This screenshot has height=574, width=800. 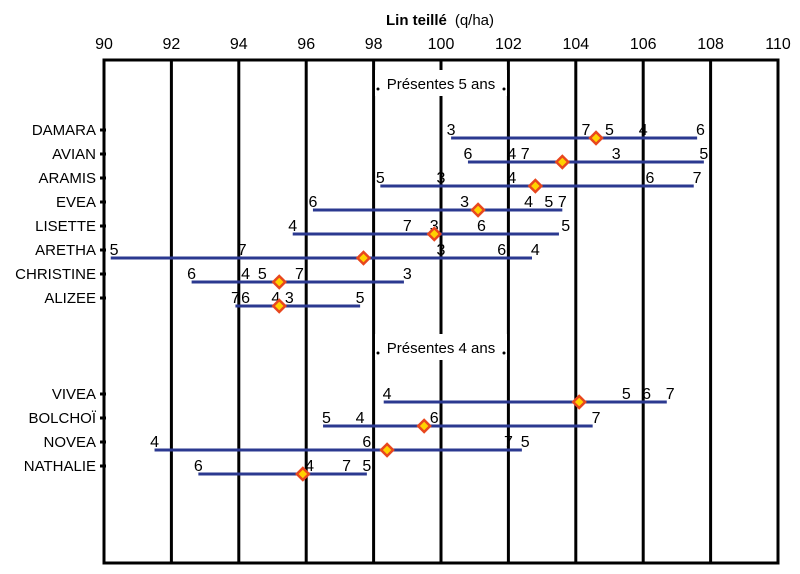 I want to click on x-tick-label: 94, so click(x=239, y=44).